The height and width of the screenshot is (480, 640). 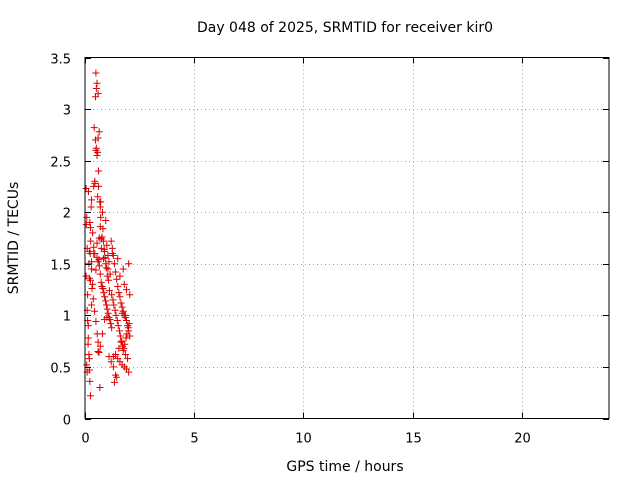 I want to click on y-tick-label: 0, so click(x=67, y=421).